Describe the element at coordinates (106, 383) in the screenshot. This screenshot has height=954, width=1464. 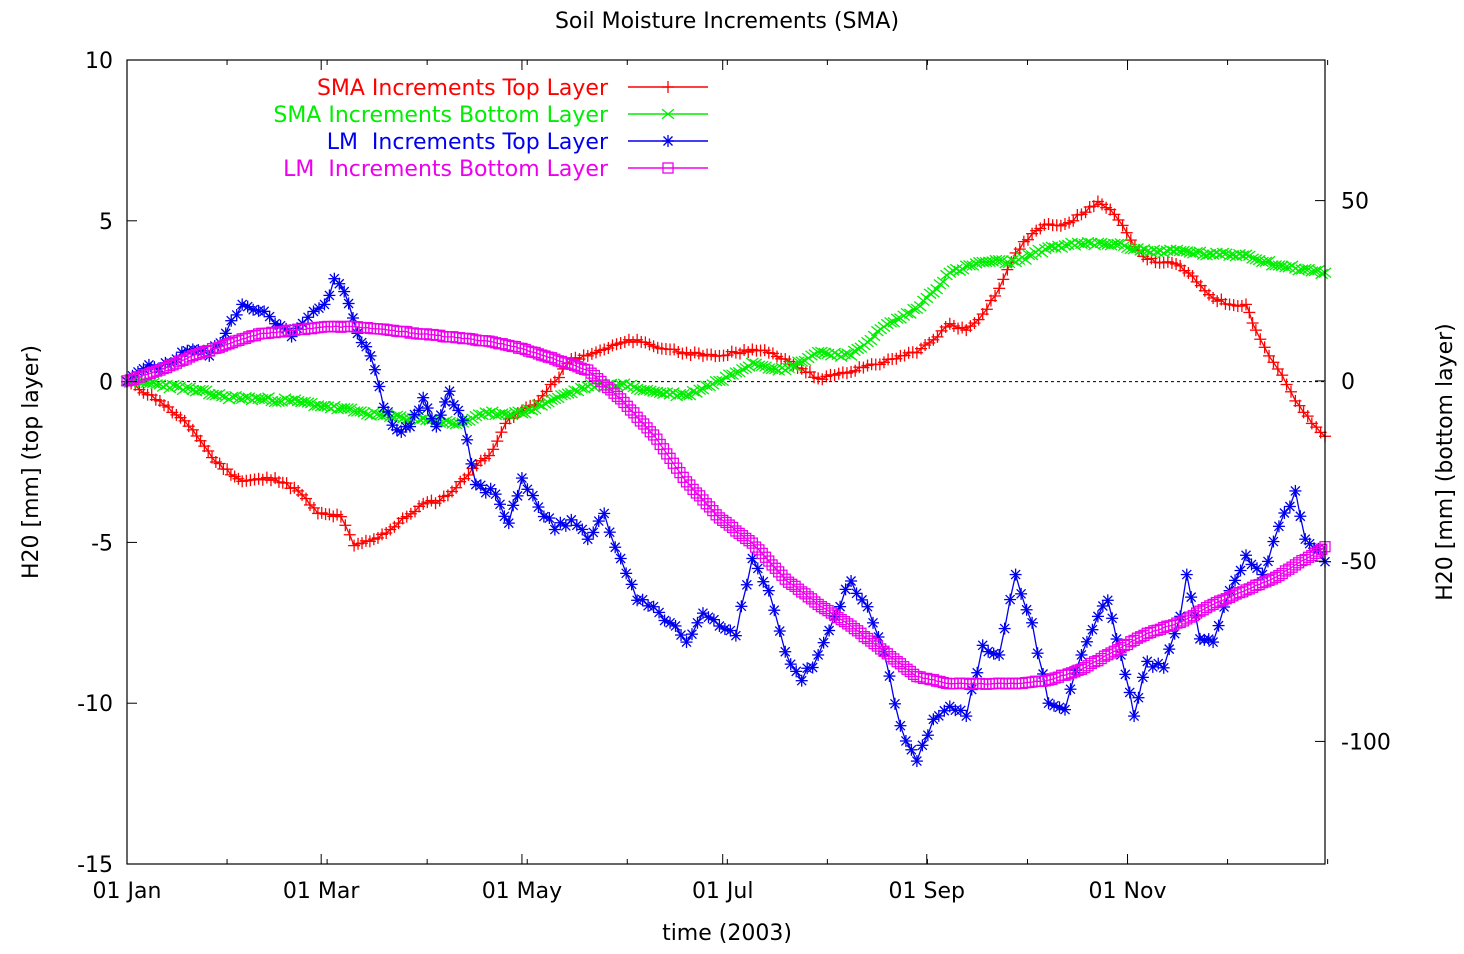
I see `y-tick-label: 0` at that location.